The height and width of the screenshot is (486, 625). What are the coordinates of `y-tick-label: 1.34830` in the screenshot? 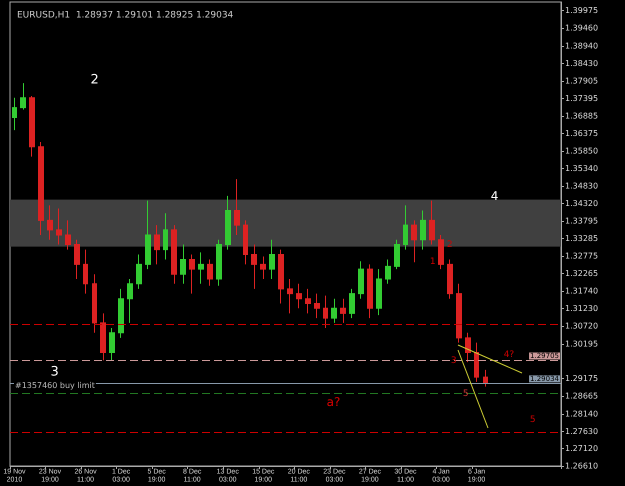 It's located at (581, 185).